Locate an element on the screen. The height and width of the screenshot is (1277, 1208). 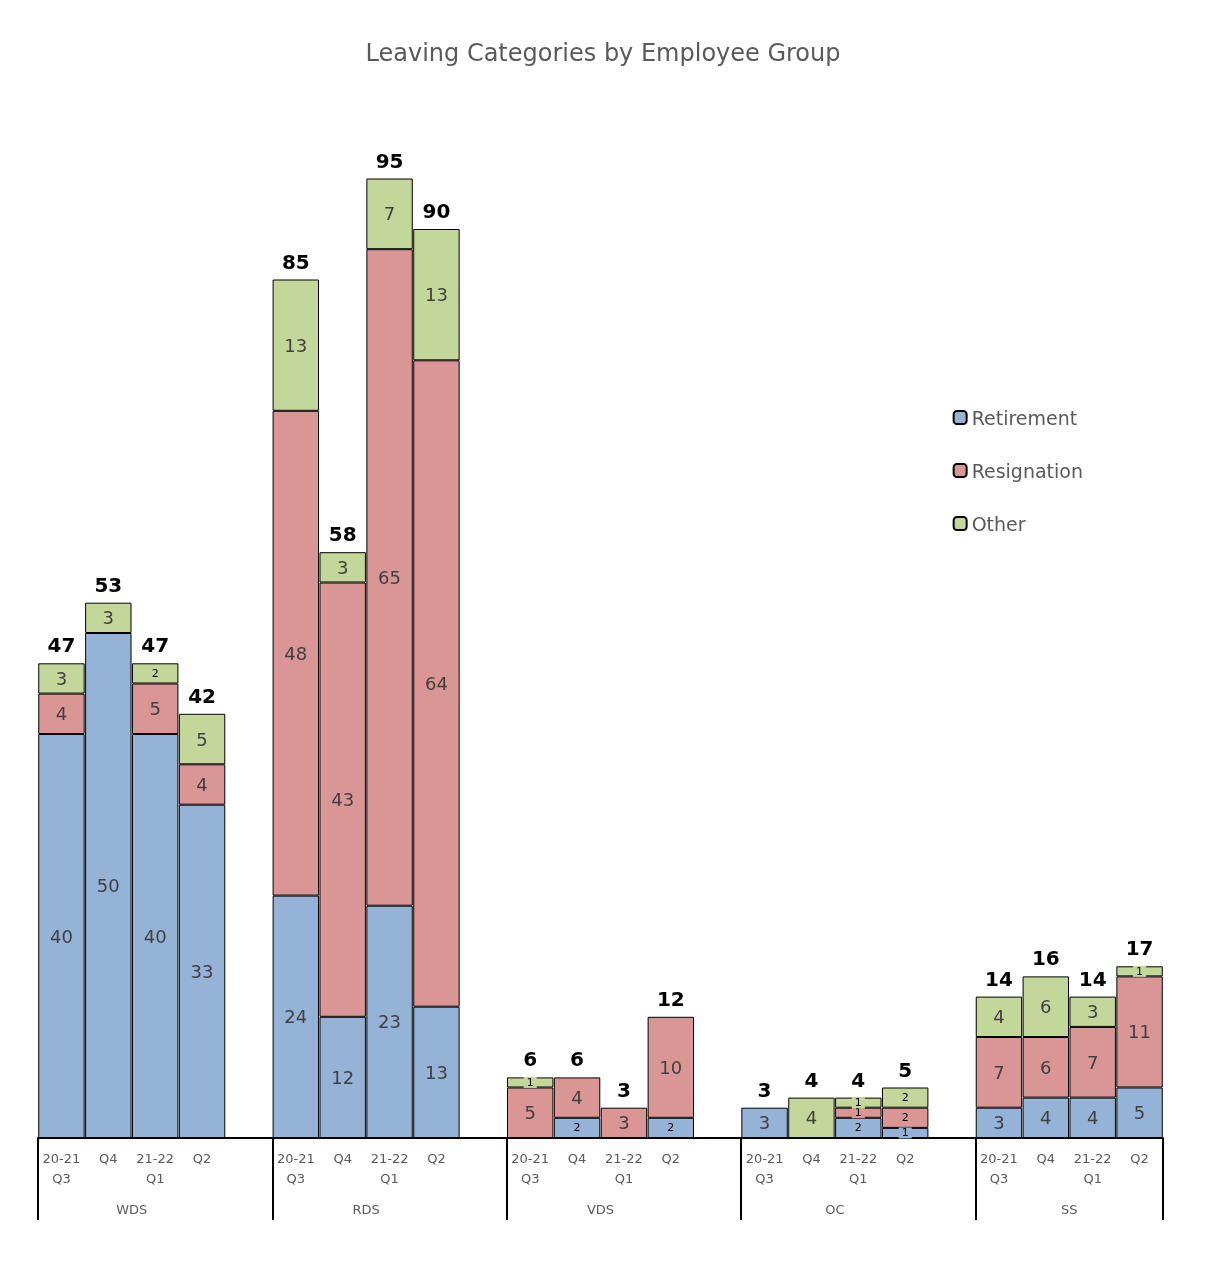
data-label: 50 is located at coordinates (108, 885).